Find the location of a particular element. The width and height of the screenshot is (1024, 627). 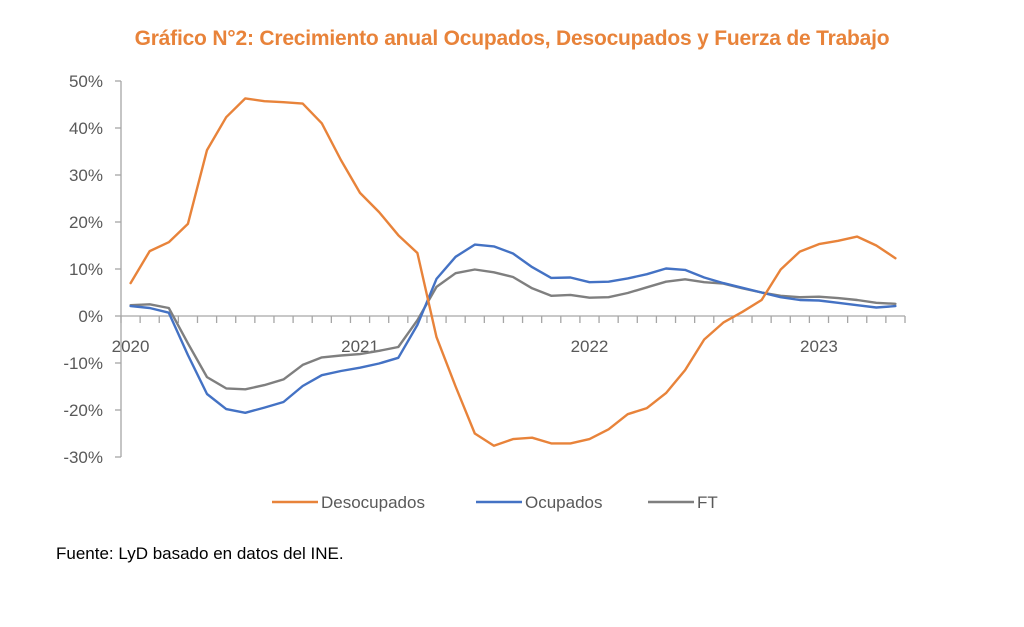

source-note: Fuente: LyD basado en datos del INE. is located at coordinates (200, 553).